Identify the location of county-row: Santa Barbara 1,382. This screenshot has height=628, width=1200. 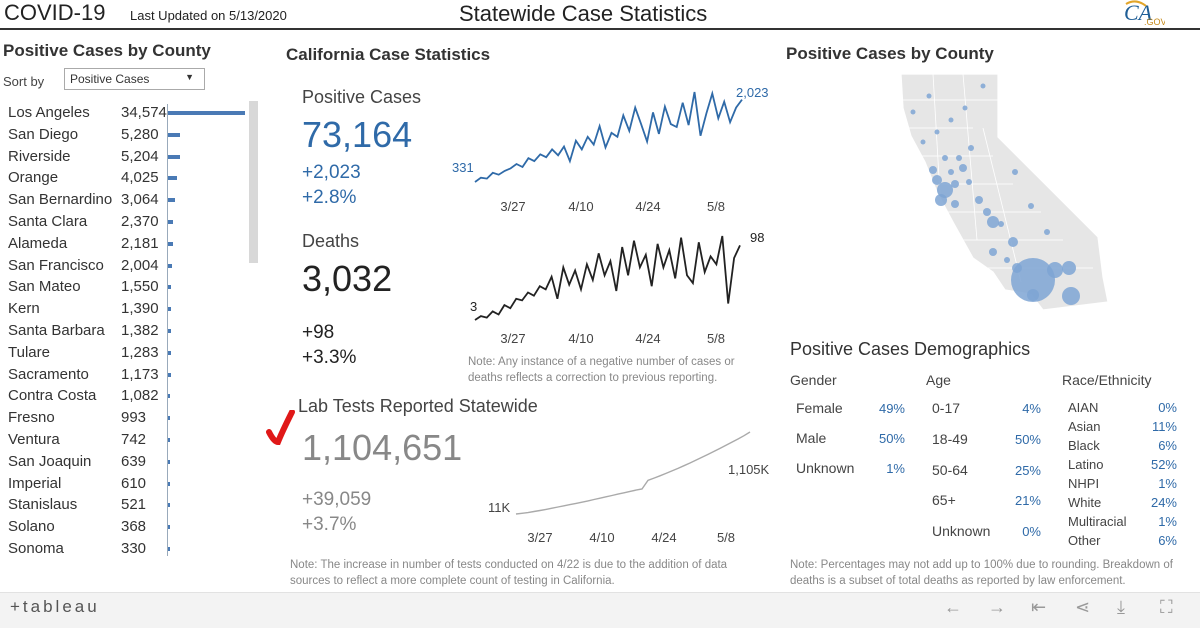
(125, 330).